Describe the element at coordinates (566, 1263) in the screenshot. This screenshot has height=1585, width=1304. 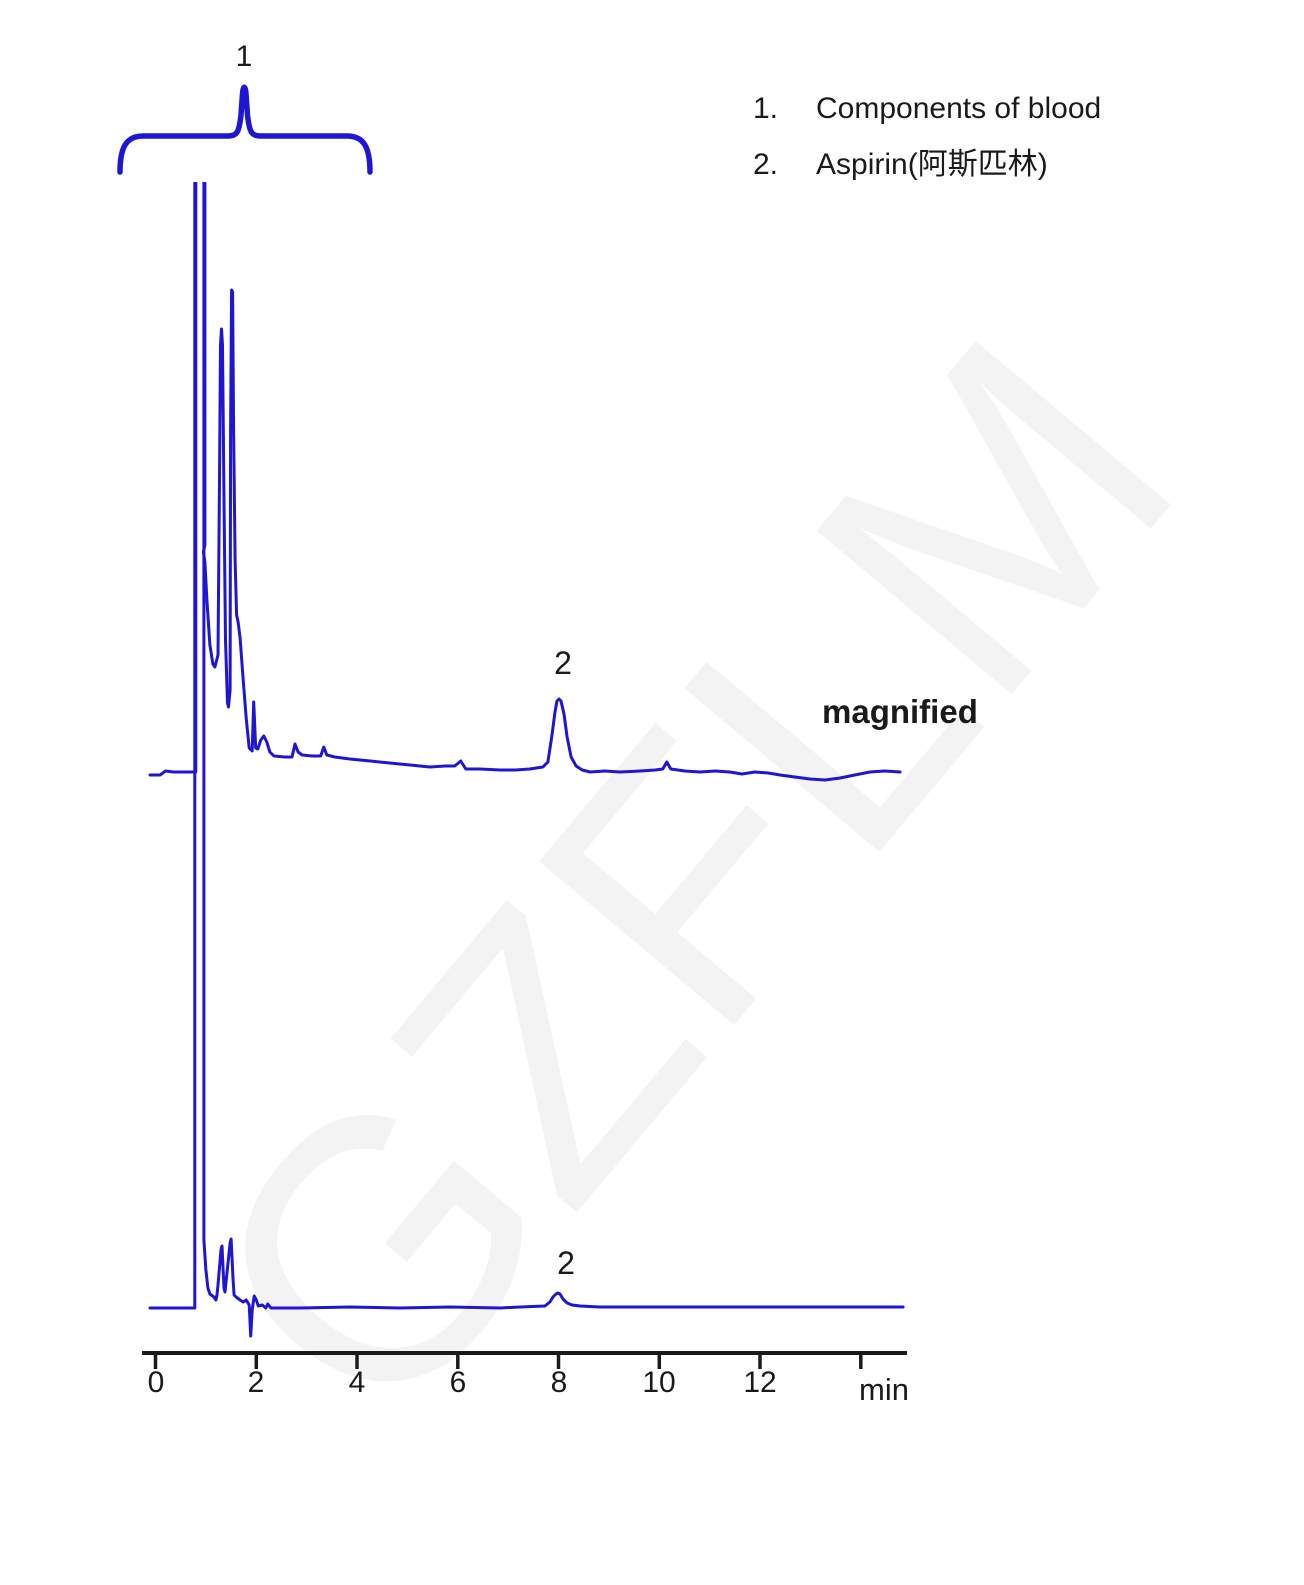
I see `aspirin-peak-label-original-trace: 2` at that location.